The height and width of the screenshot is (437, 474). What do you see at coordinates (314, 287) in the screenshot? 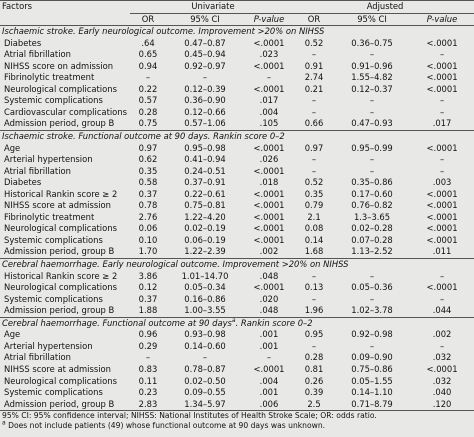
I see `cell: 0.13` at bounding box center [314, 287].